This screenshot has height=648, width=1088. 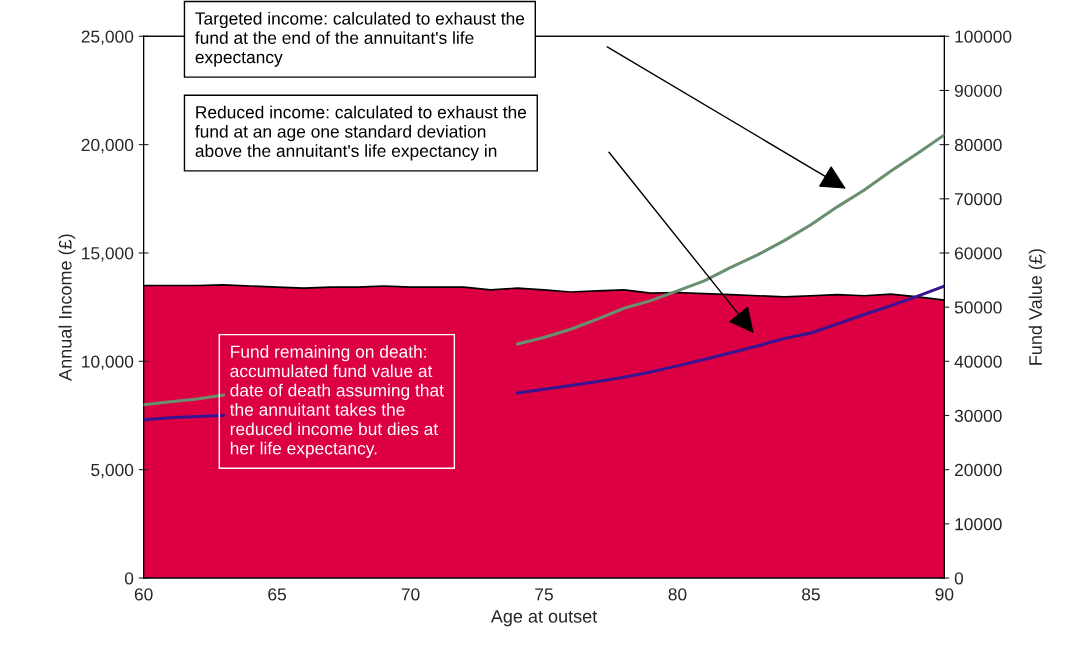 What do you see at coordinates (1037, 307) in the screenshot?
I see `y2-axis-title: Fund Value (£)` at bounding box center [1037, 307].